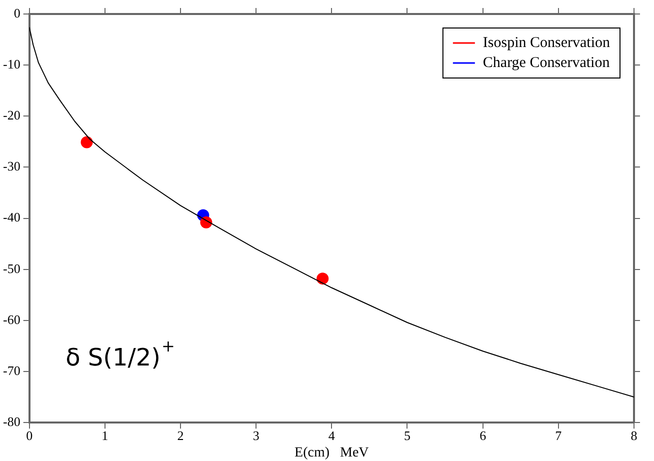  Describe the element at coordinates (332, 435) in the screenshot. I see `x-tick-label: 4` at that location.